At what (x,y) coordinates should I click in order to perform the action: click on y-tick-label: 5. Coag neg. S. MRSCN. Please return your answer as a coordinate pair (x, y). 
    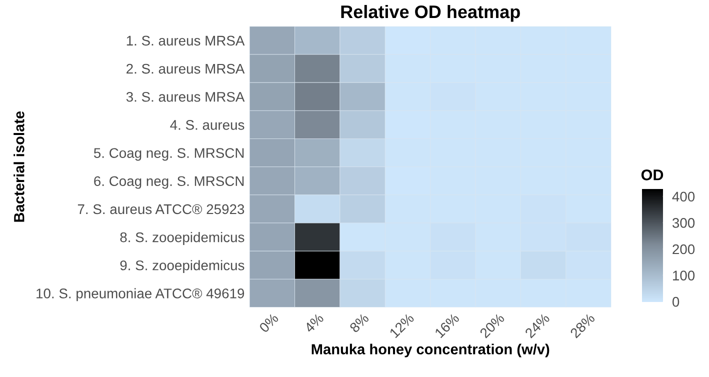
    Looking at the image, I should click on (169, 154).